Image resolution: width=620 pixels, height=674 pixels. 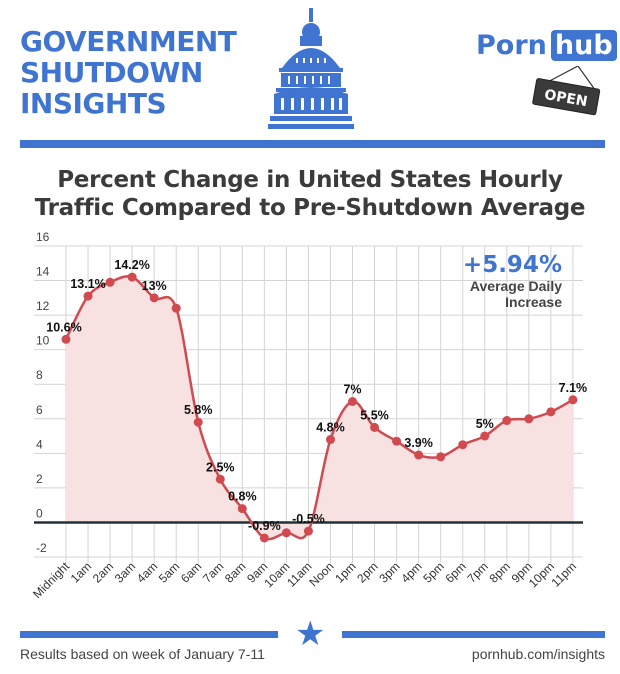 What do you see at coordinates (39, 375) in the screenshot?
I see `y-tick-label: 8` at bounding box center [39, 375].